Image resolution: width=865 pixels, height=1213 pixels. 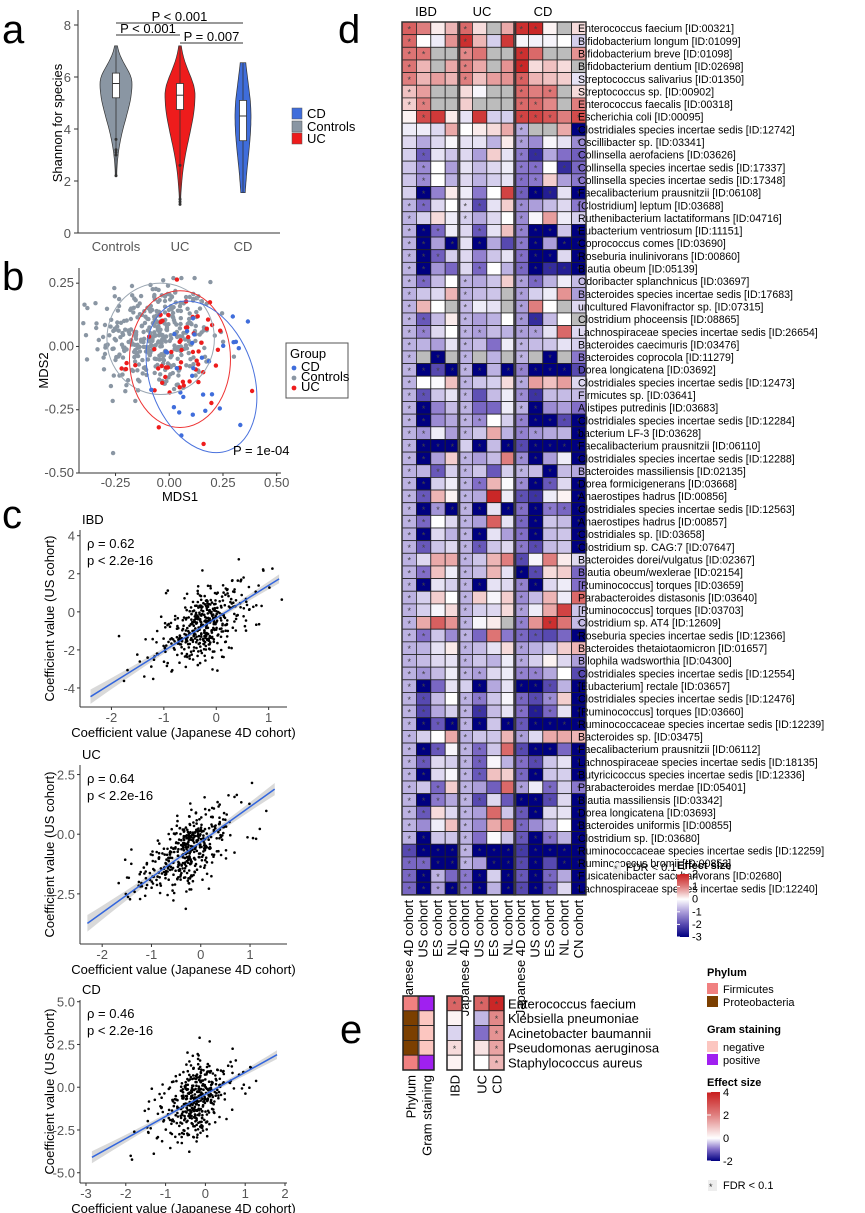 I want to click on x-tick-label: 0, so click(x=200, y=954).